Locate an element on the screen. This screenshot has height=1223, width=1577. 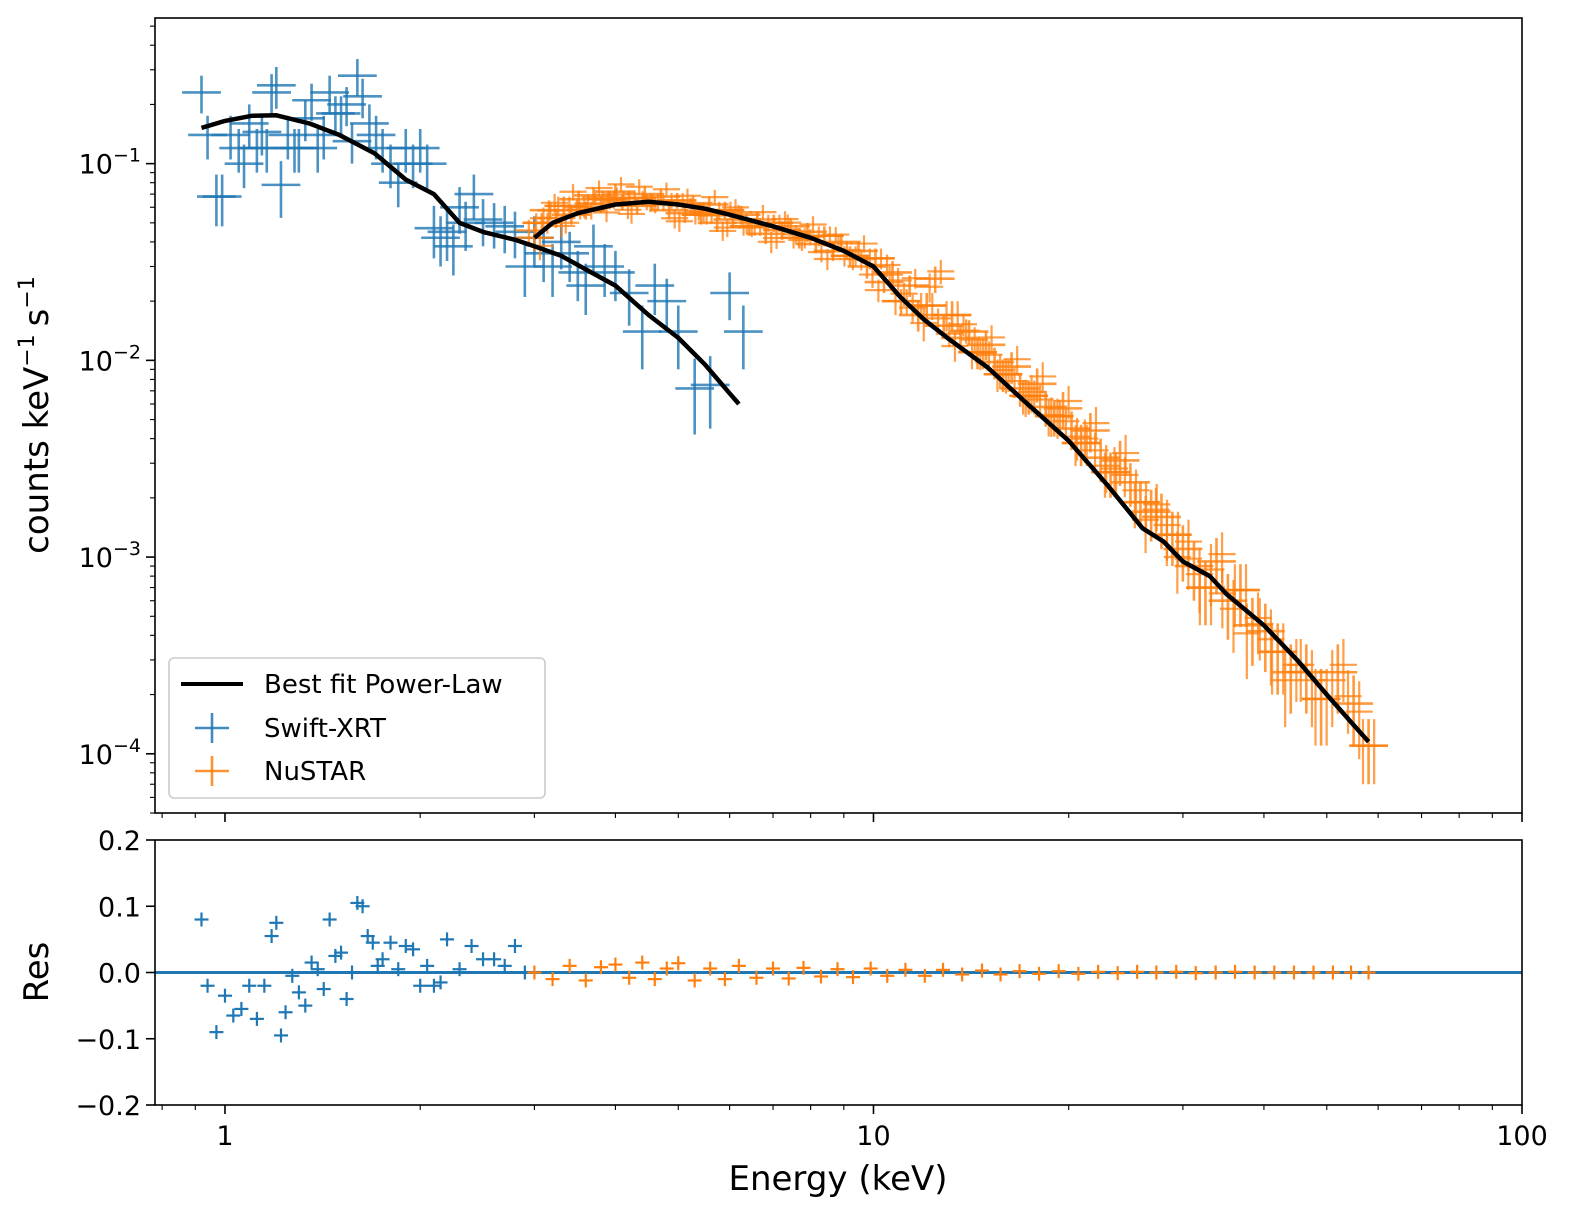
y-label-exp-2: −1 is located at coordinates (27, 292).